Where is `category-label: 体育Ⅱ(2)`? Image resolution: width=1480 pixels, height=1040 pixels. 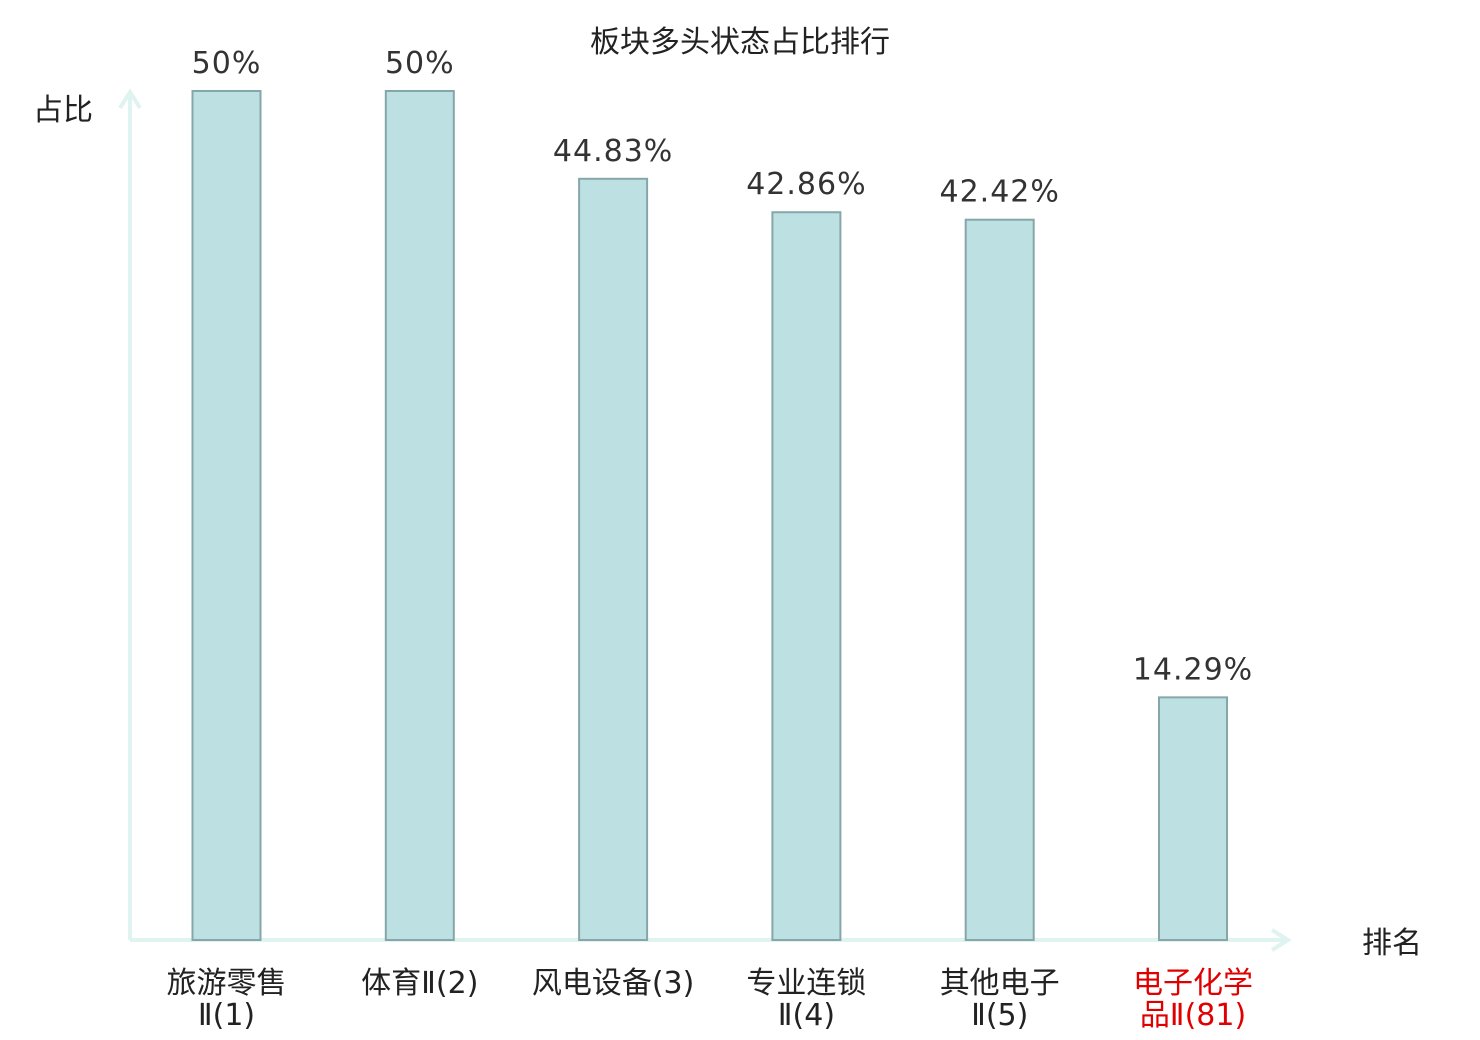
category-label: 体育Ⅱ(2) is located at coordinates (419, 983).